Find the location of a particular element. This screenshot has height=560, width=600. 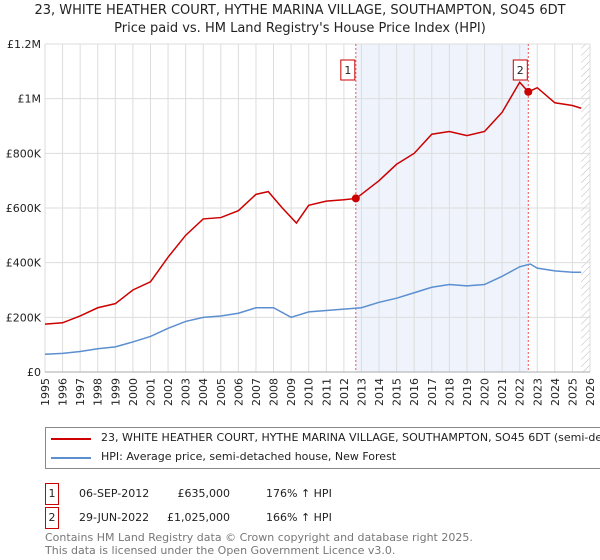

x-tick-label: 2001 is located at coordinates (150, 392).